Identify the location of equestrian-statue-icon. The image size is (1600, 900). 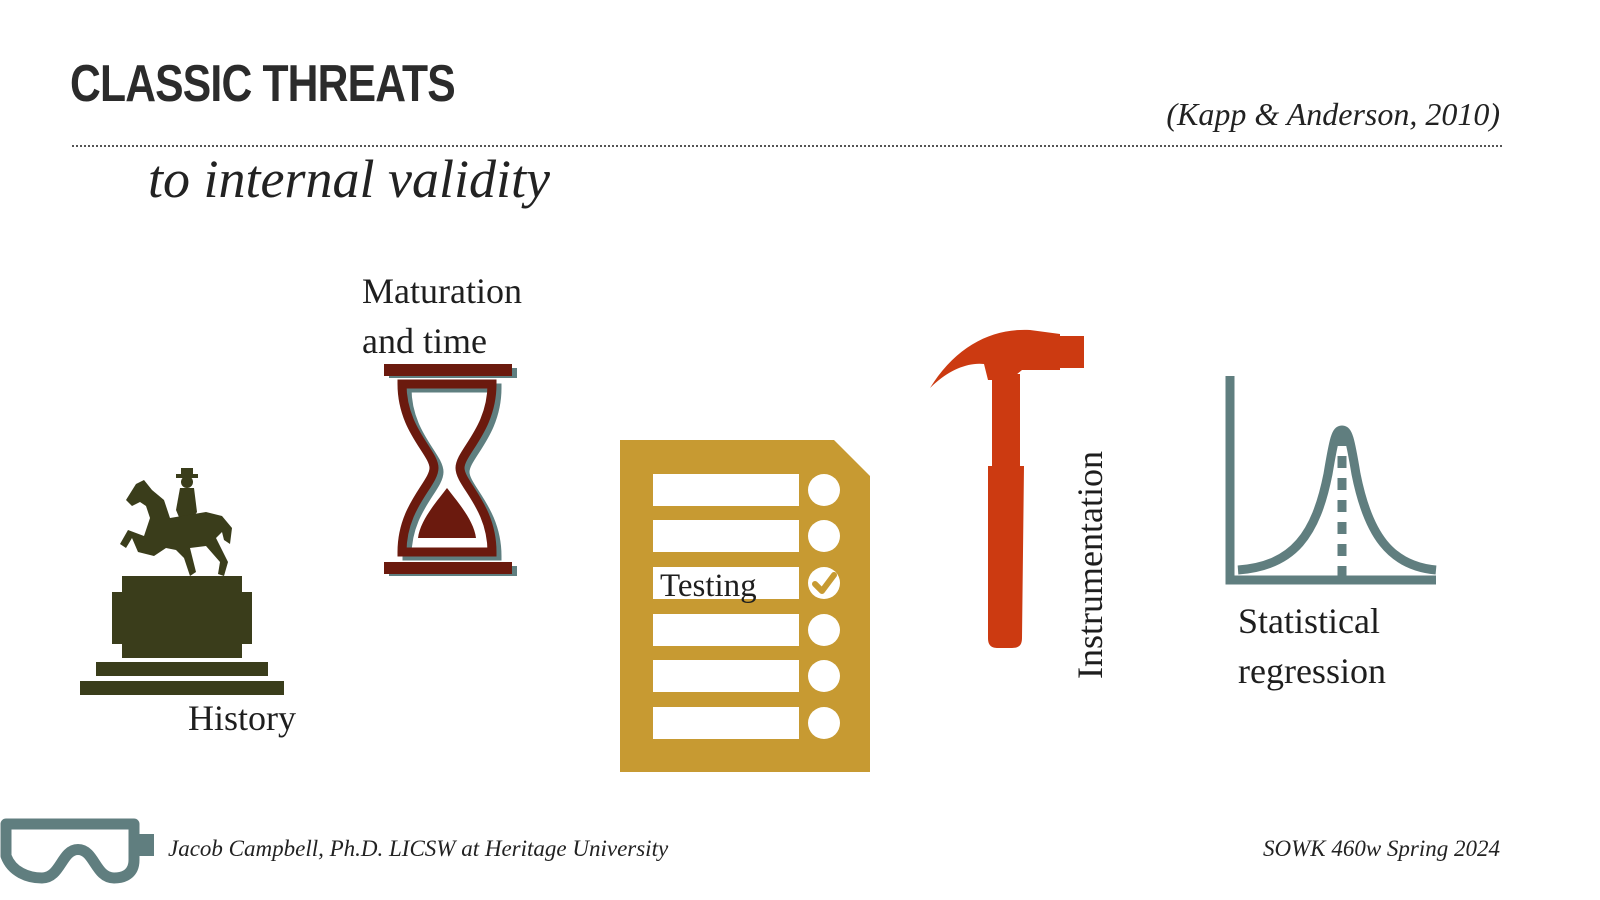
(182, 581).